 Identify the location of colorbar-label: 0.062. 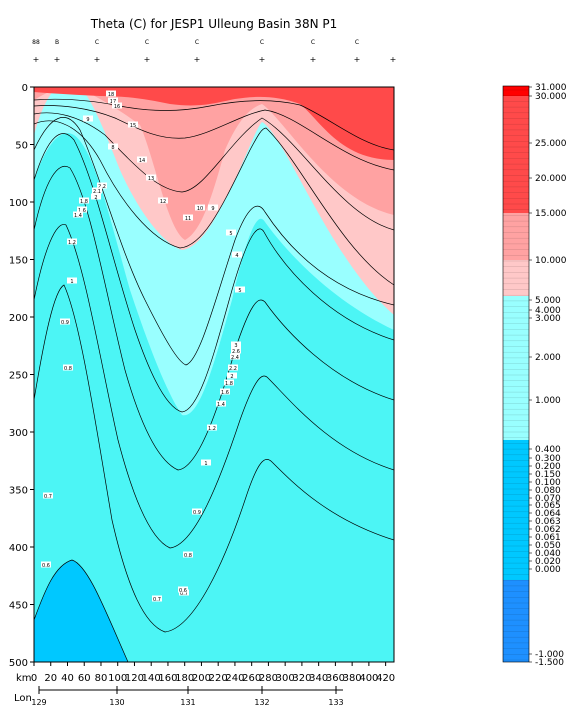
(548, 530).